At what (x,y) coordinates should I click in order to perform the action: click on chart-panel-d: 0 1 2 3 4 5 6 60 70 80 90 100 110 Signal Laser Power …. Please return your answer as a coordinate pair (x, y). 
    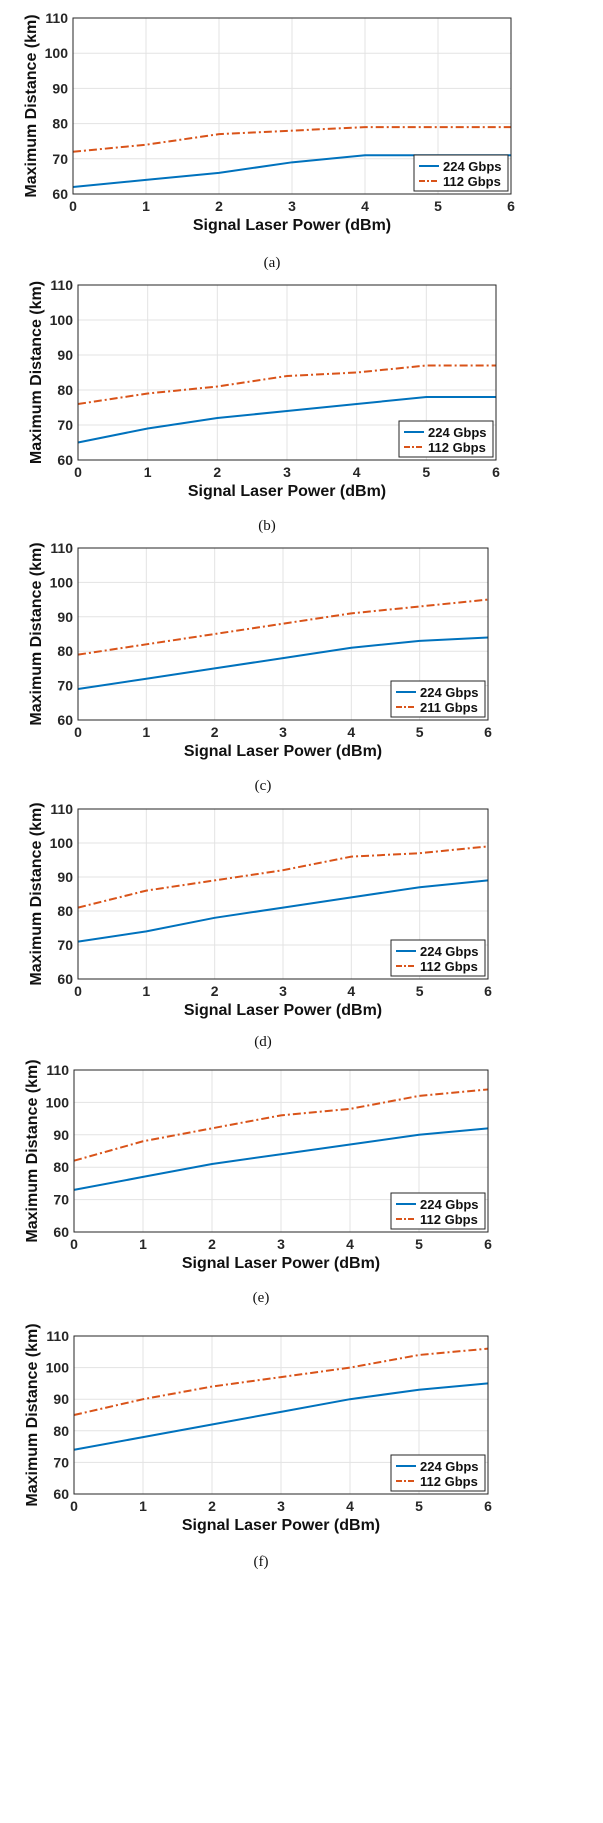
    Looking at the image, I should click on (260, 925).